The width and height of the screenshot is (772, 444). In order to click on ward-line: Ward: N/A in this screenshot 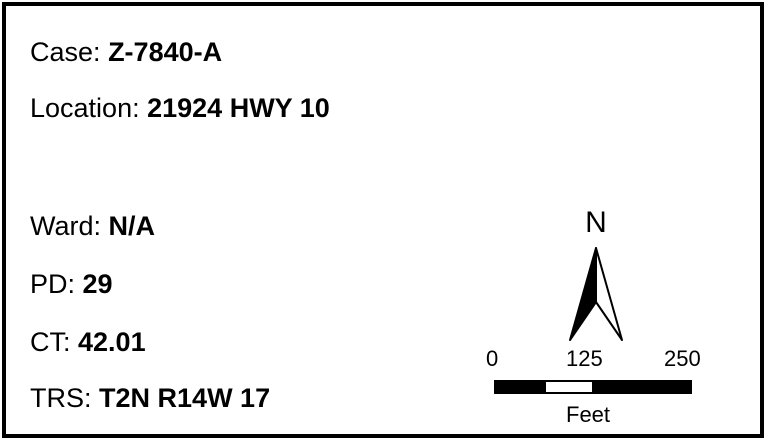, I will do `click(92, 226)`.